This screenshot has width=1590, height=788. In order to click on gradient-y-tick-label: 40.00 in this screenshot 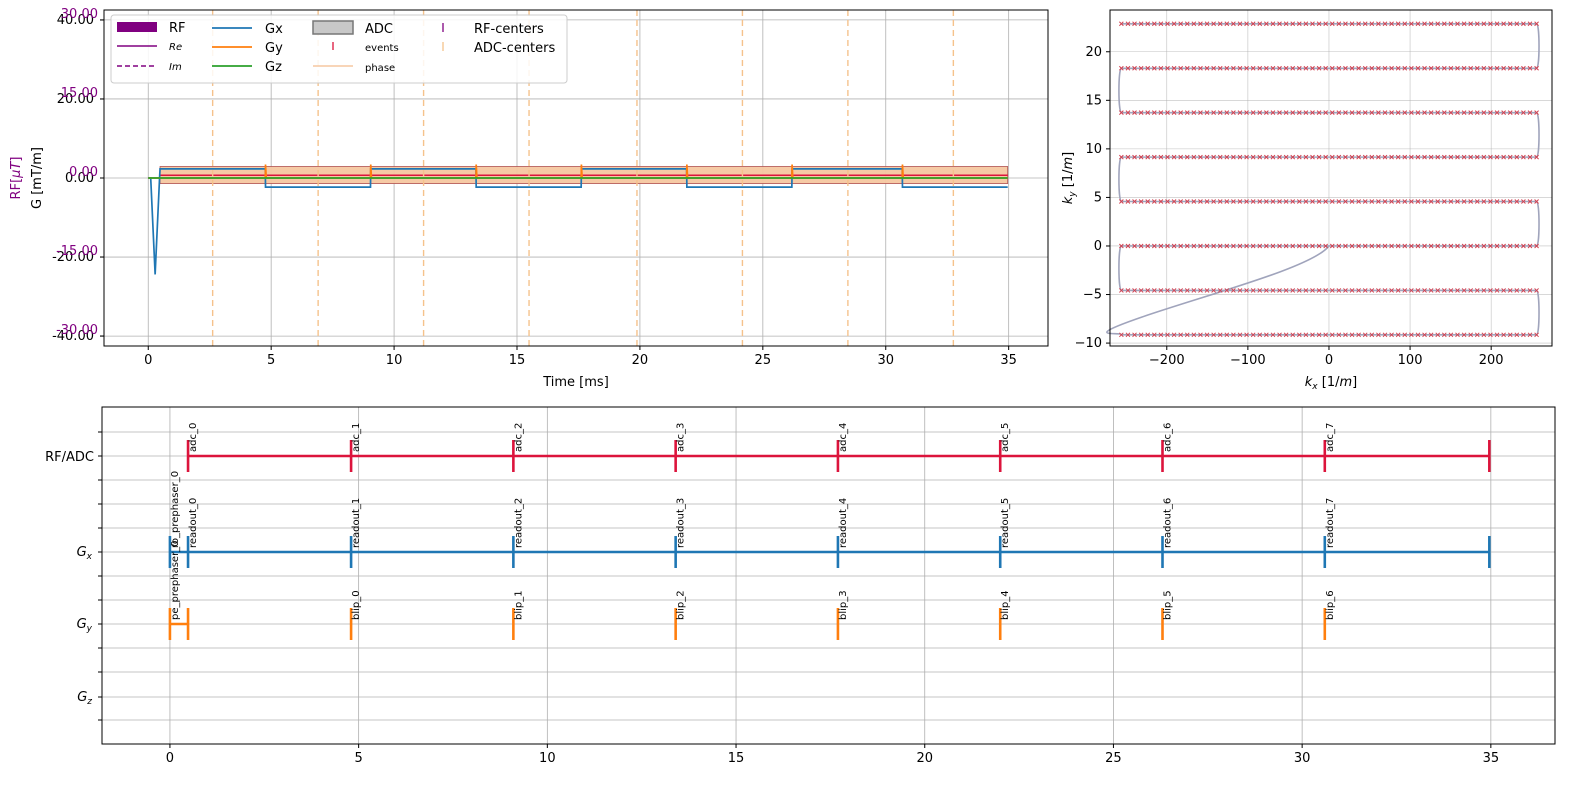, I will do `click(75, 20)`.